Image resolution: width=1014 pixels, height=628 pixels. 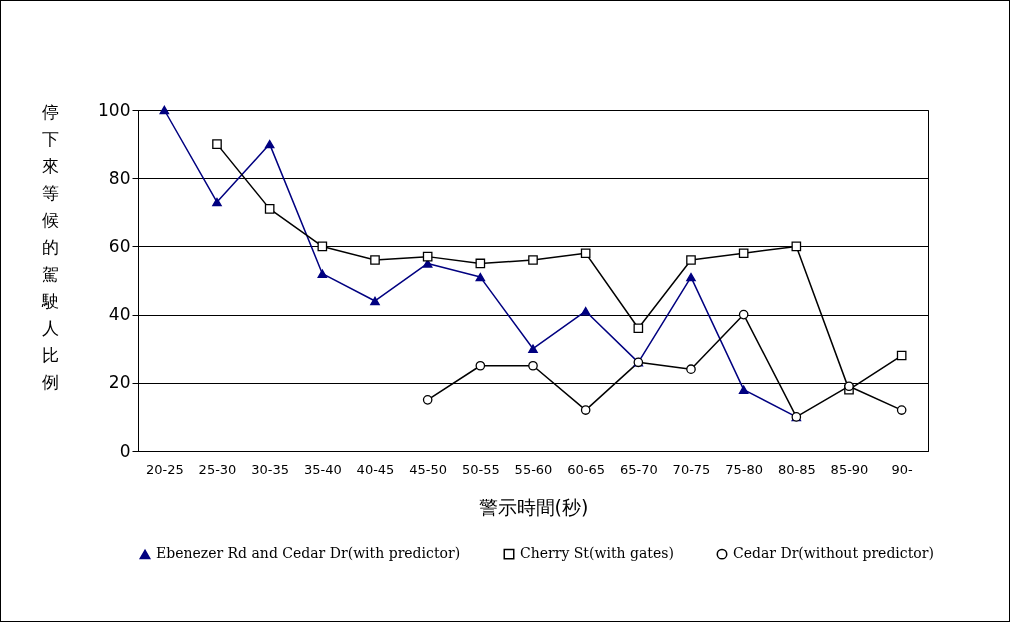 I want to click on x-tick-label: 55-60, so click(x=533, y=469).